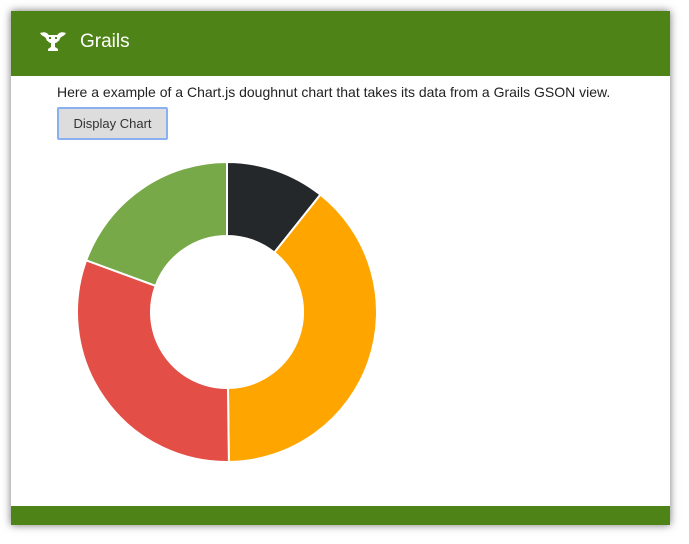 The height and width of the screenshot is (544, 689). Describe the element at coordinates (53, 42) in the screenshot. I see `grails-logo-icon` at that location.